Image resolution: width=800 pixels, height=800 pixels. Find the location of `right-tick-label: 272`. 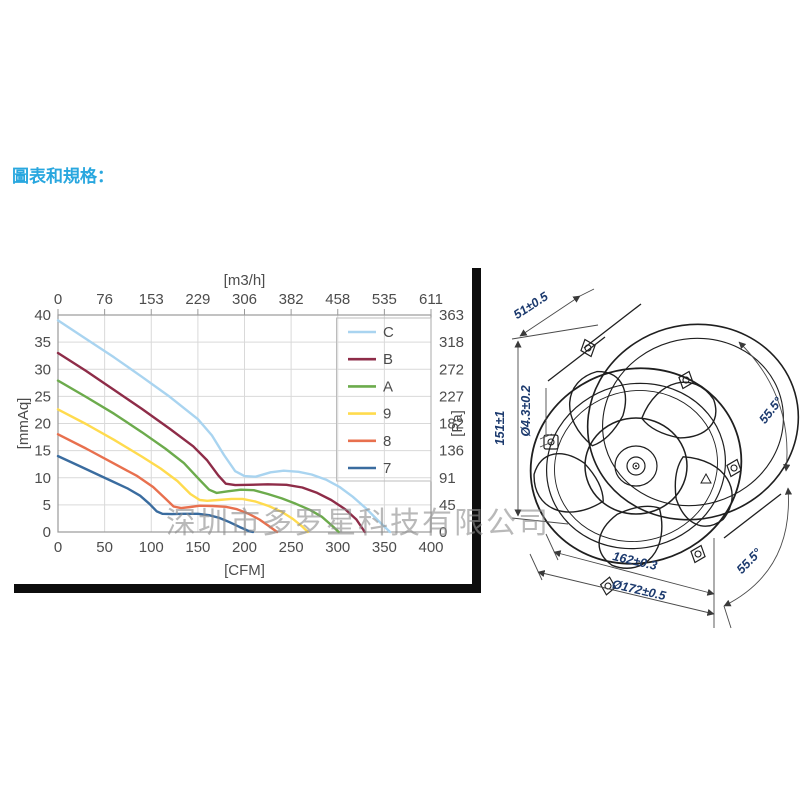

right-tick-label: 272 is located at coordinates (451, 369).